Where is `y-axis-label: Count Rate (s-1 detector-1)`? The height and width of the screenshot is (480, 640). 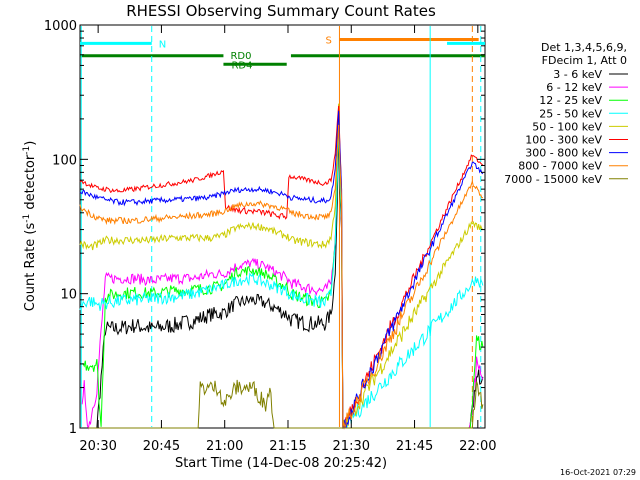
y-axis-label: Count Rate (s-1 detector-1) is located at coordinates (30, 226).